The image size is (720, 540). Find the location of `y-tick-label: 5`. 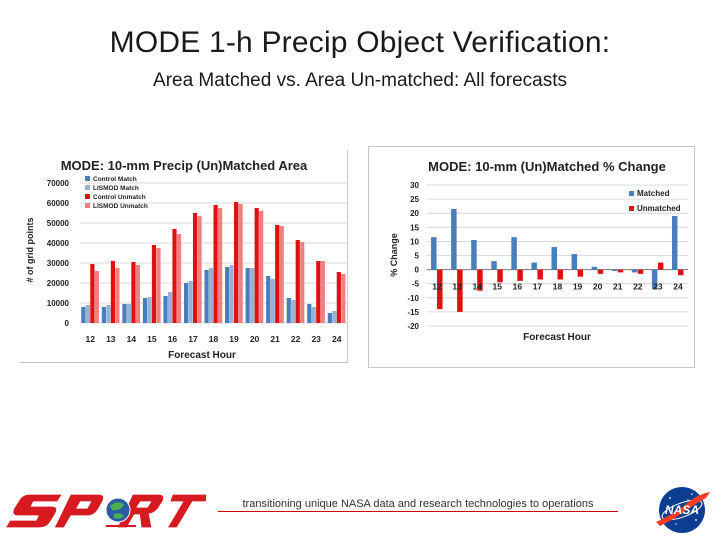

y-tick-label: 5 is located at coordinates (417, 256).